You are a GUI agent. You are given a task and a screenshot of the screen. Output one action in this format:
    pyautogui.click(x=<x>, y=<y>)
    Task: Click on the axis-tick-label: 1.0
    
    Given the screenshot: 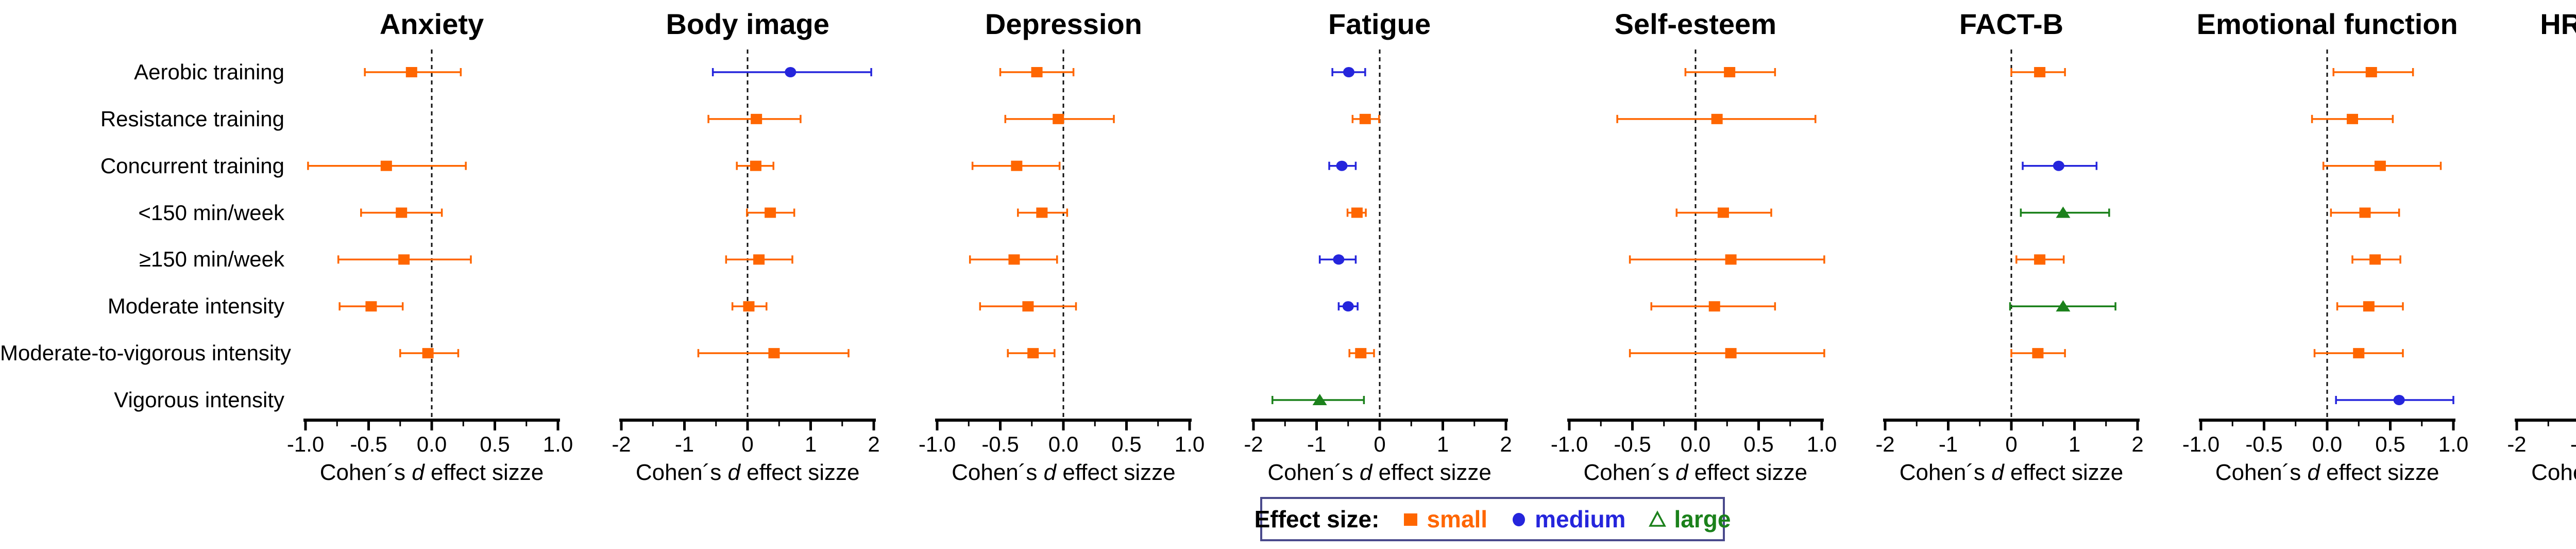 What is the action you would take?
    pyautogui.click(x=1190, y=444)
    